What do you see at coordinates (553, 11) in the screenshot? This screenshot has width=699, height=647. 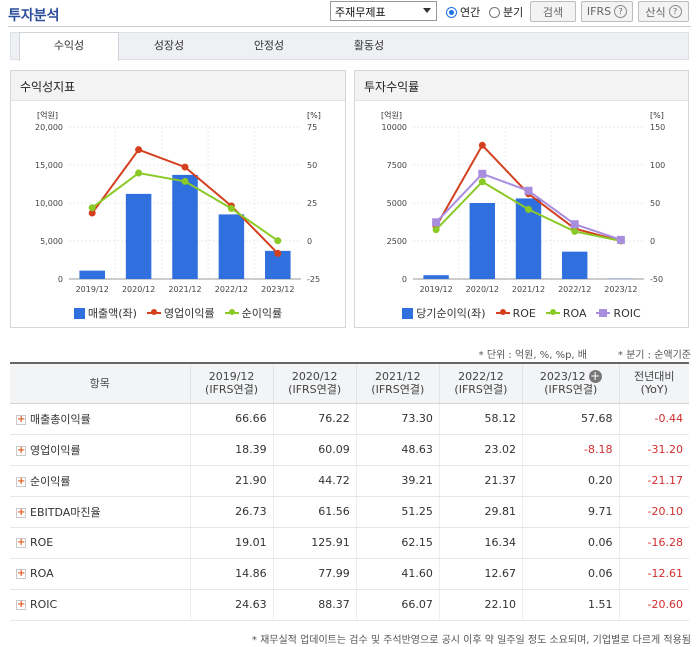 I see `search-button: 검색` at bounding box center [553, 11].